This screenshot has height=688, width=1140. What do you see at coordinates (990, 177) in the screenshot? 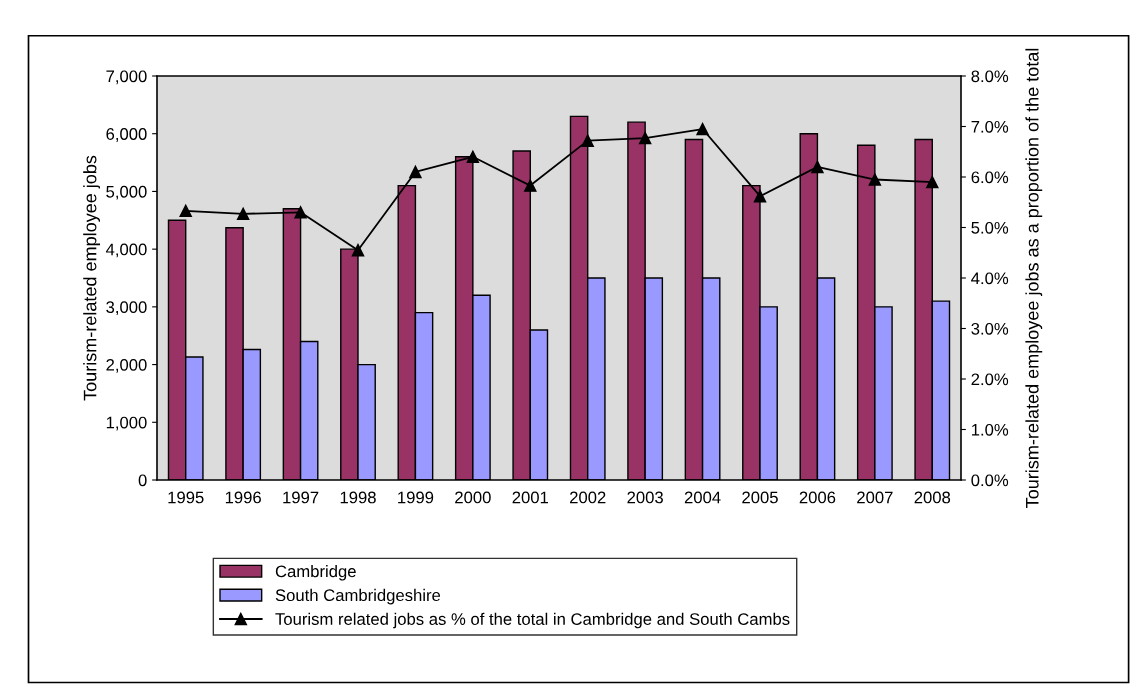
I see `y2-tick-label: 6.0%` at bounding box center [990, 177].